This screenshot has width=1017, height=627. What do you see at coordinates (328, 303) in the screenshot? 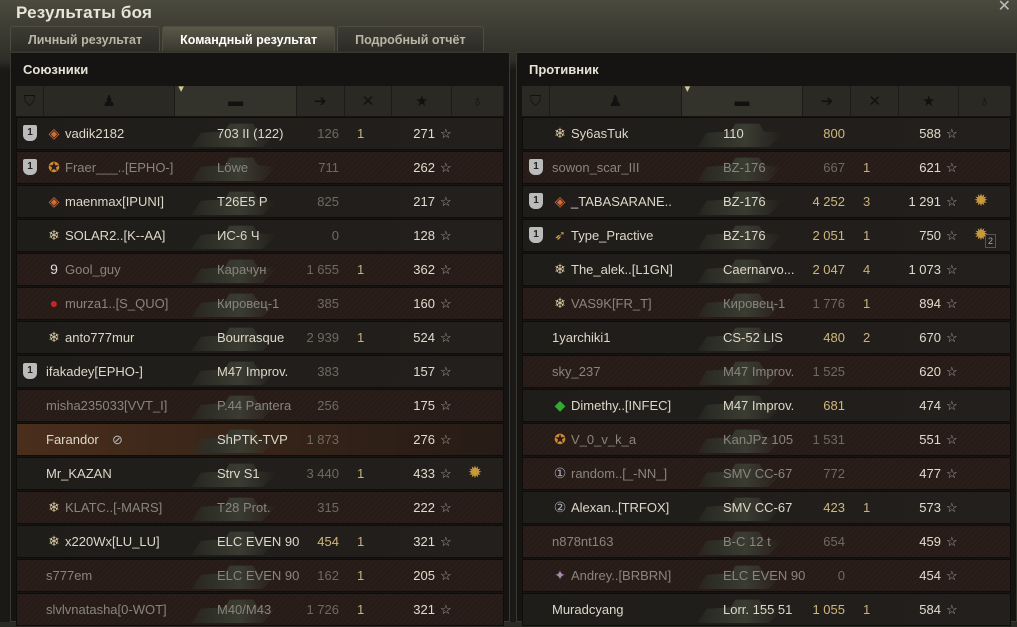
I see `damage-value: 385` at bounding box center [328, 303].